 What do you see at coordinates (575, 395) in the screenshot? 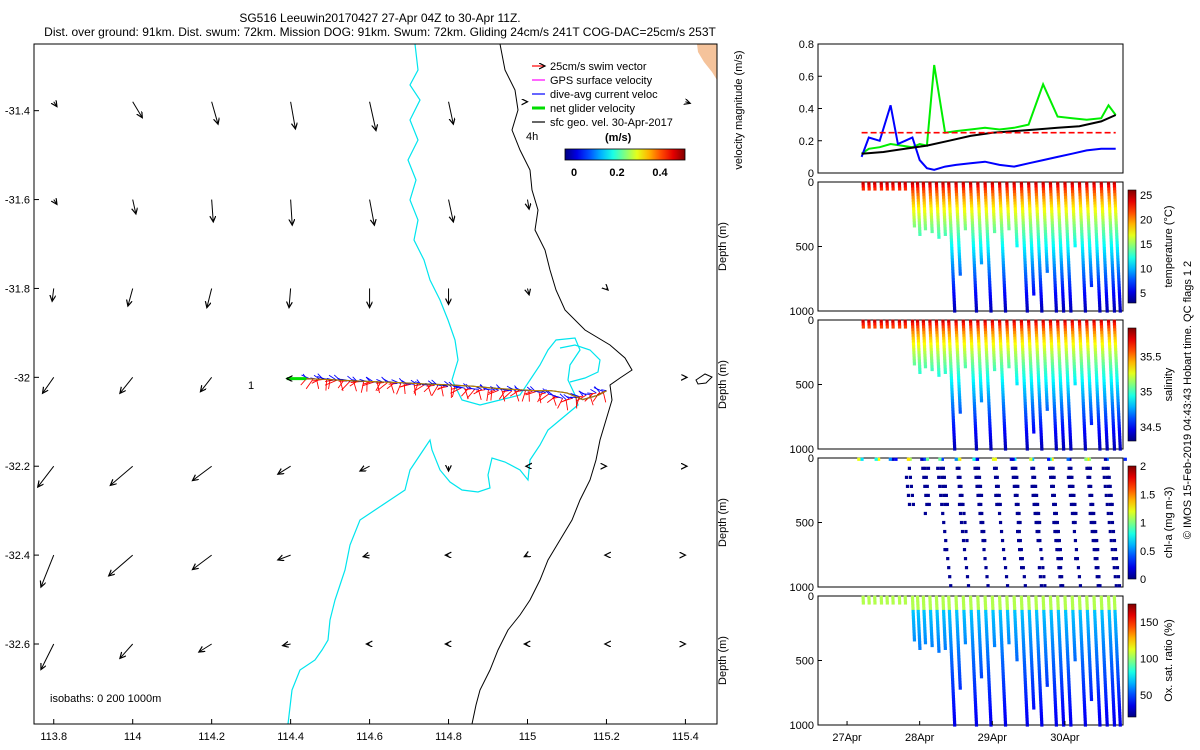
I see `dac-vector` at bounding box center [575, 395].